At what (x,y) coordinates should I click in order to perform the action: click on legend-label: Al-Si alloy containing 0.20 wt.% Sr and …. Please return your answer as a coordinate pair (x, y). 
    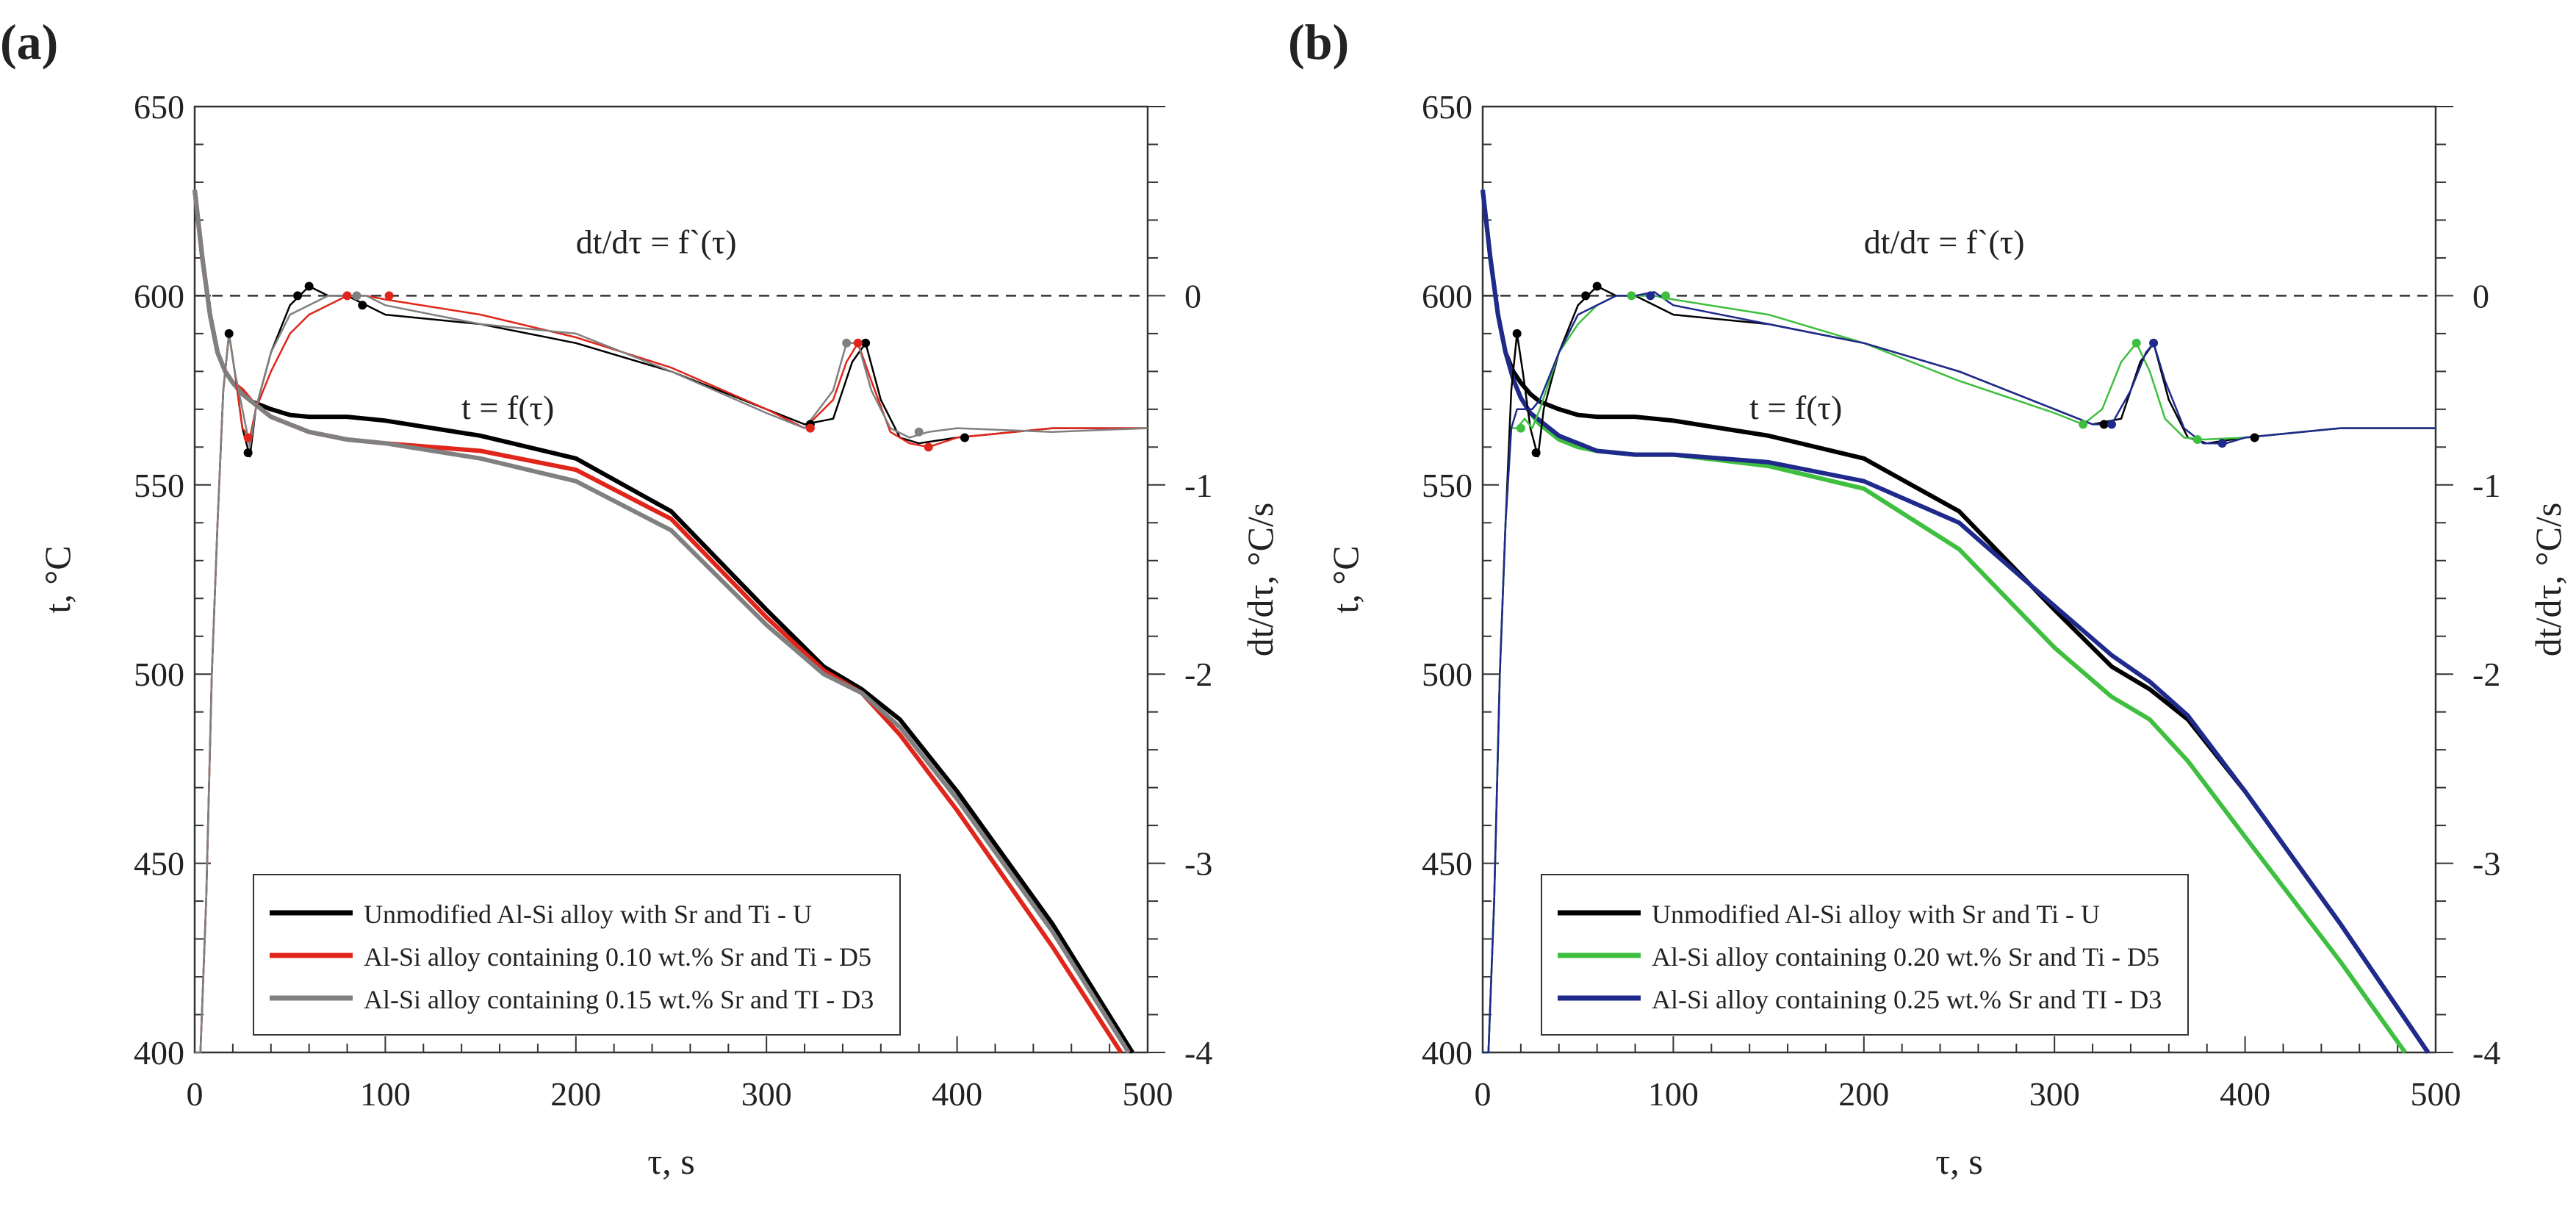
    Looking at the image, I should click on (1905, 957).